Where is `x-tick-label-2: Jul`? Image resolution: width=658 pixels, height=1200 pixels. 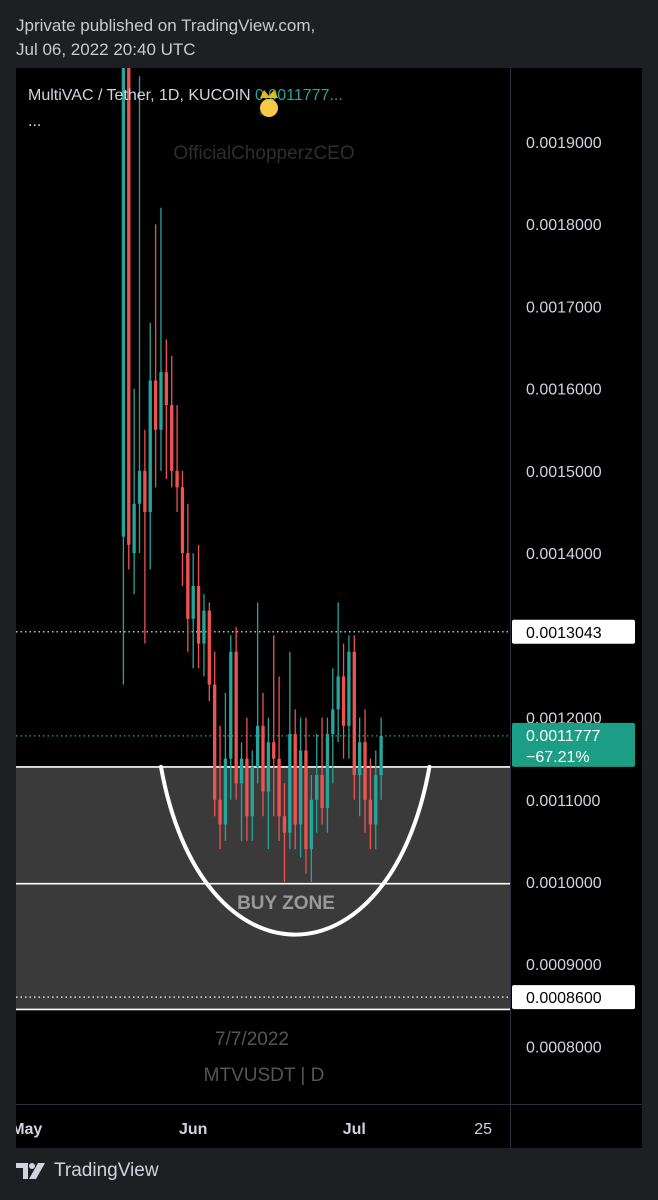 x-tick-label-2: Jul is located at coordinates (354, 1129).